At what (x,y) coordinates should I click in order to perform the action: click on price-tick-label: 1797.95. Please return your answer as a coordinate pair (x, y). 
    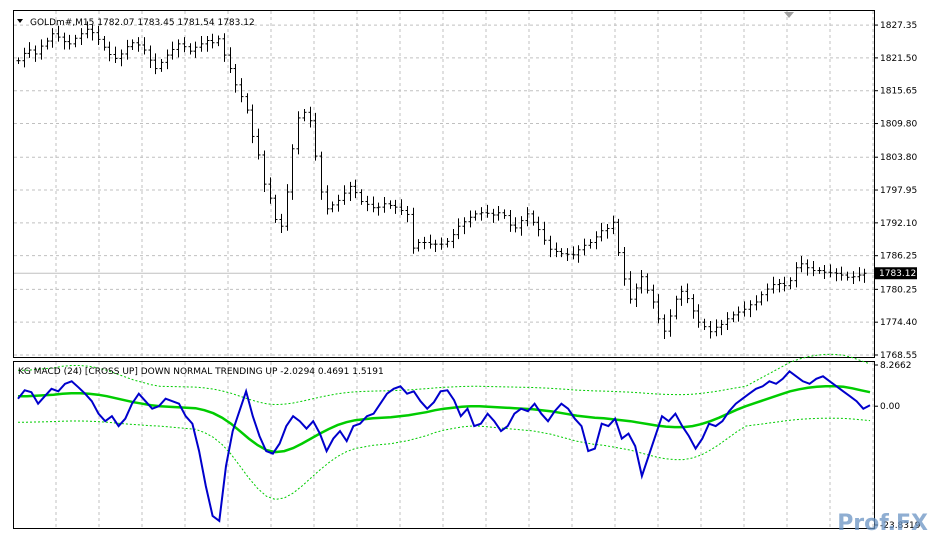
    Looking at the image, I should click on (898, 191).